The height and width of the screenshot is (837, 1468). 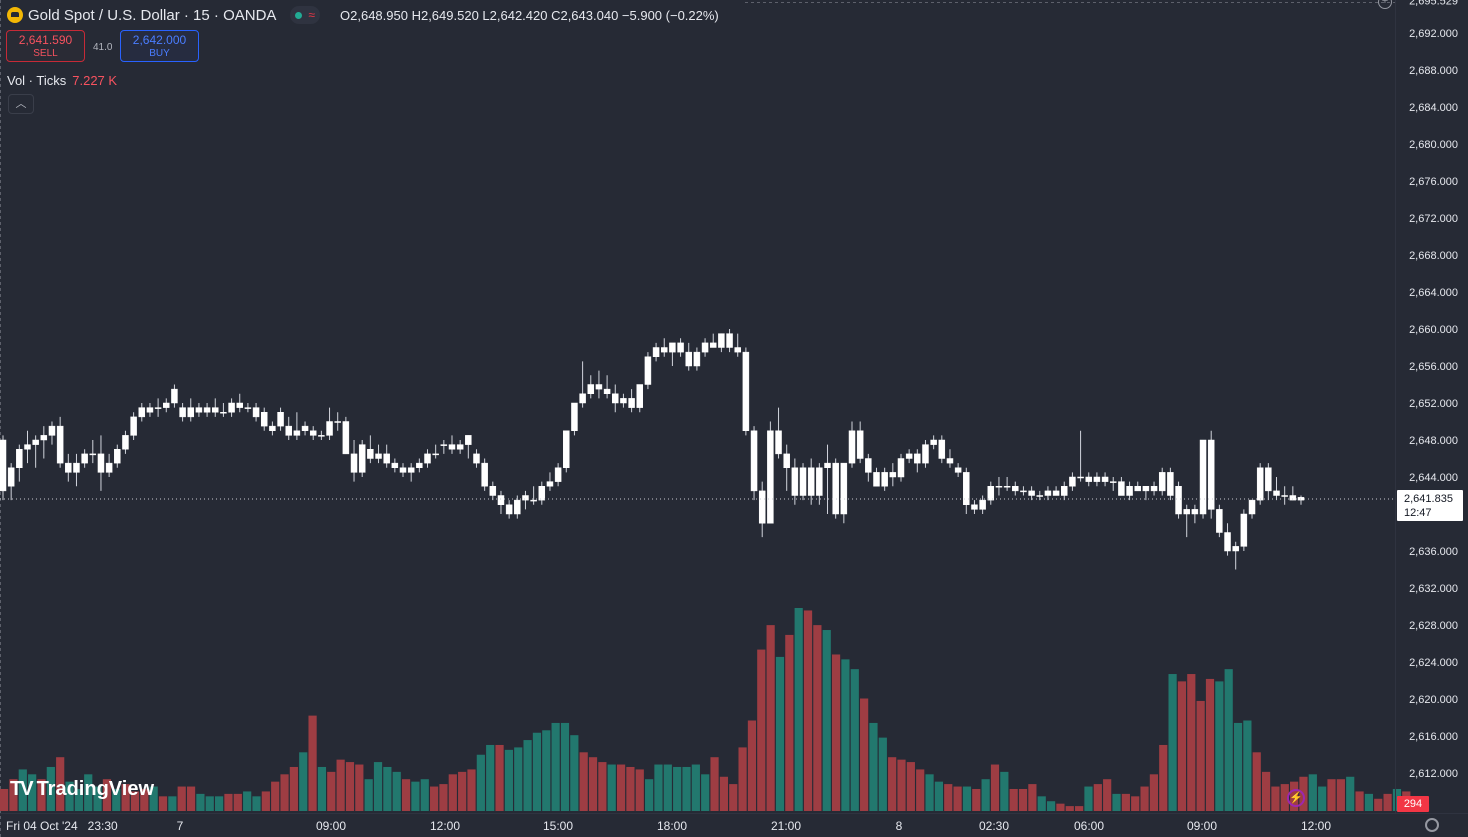 I want to click on tradingview-logo: TV TradingView, so click(x=82, y=789).